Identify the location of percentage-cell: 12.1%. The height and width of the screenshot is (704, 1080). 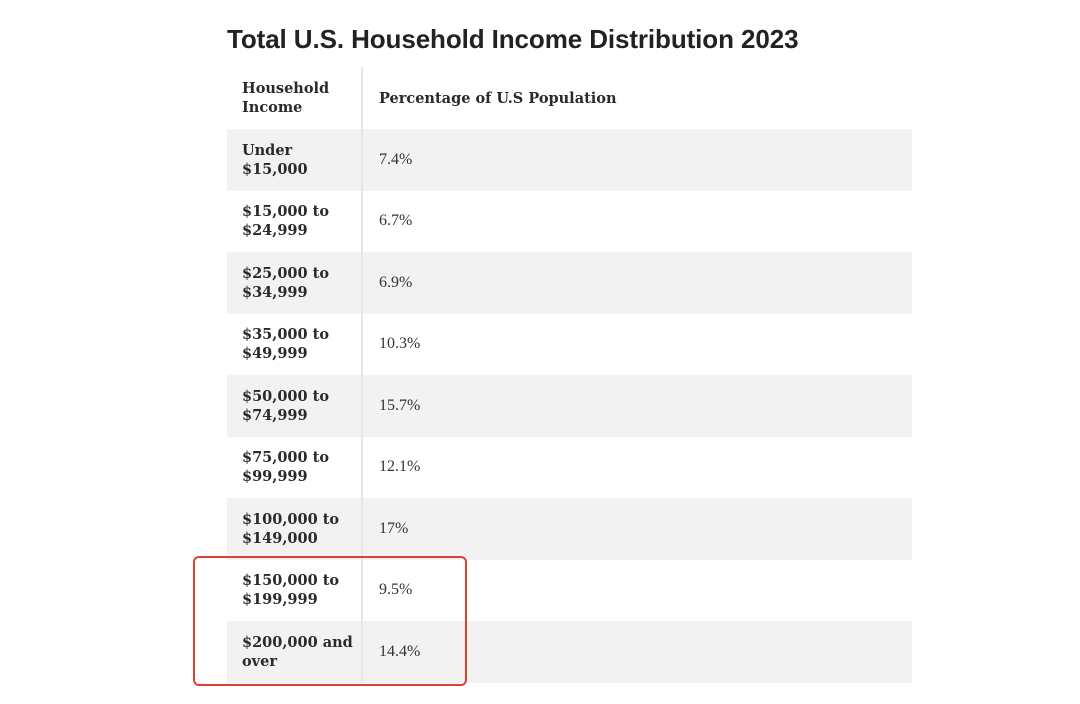
(400, 467).